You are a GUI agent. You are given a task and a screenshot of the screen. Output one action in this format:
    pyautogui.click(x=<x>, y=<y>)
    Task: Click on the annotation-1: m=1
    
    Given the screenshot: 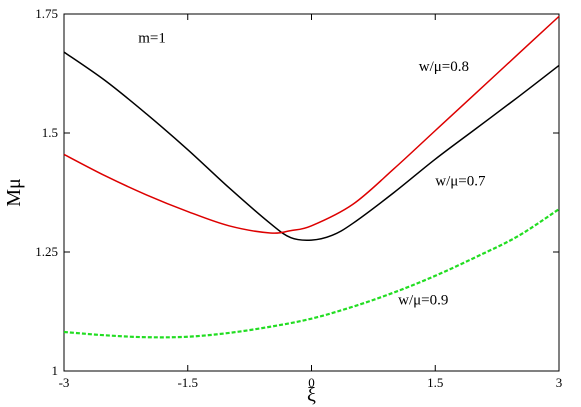 What is the action you would take?
    pyautogui.click(x=152, y=39)
    